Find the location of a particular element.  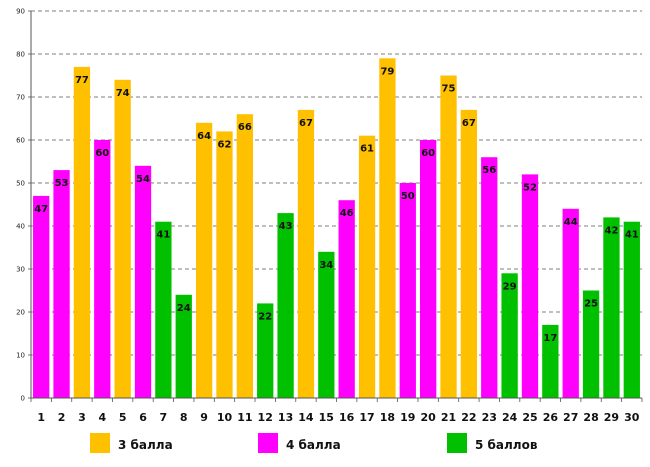

x-tick-label-29: 29 is located at coordinates (611, 417).